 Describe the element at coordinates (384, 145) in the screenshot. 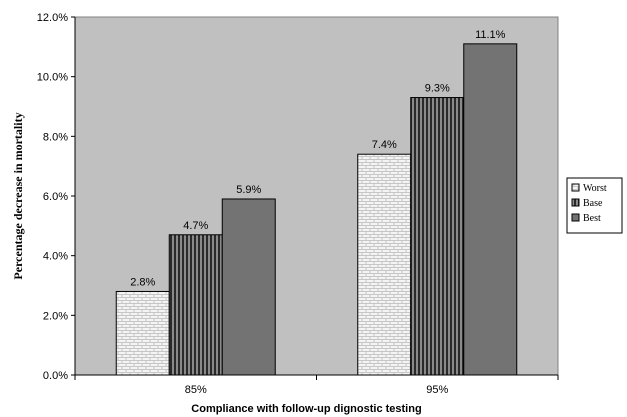

I see `data-label: 7.4%` at that location.